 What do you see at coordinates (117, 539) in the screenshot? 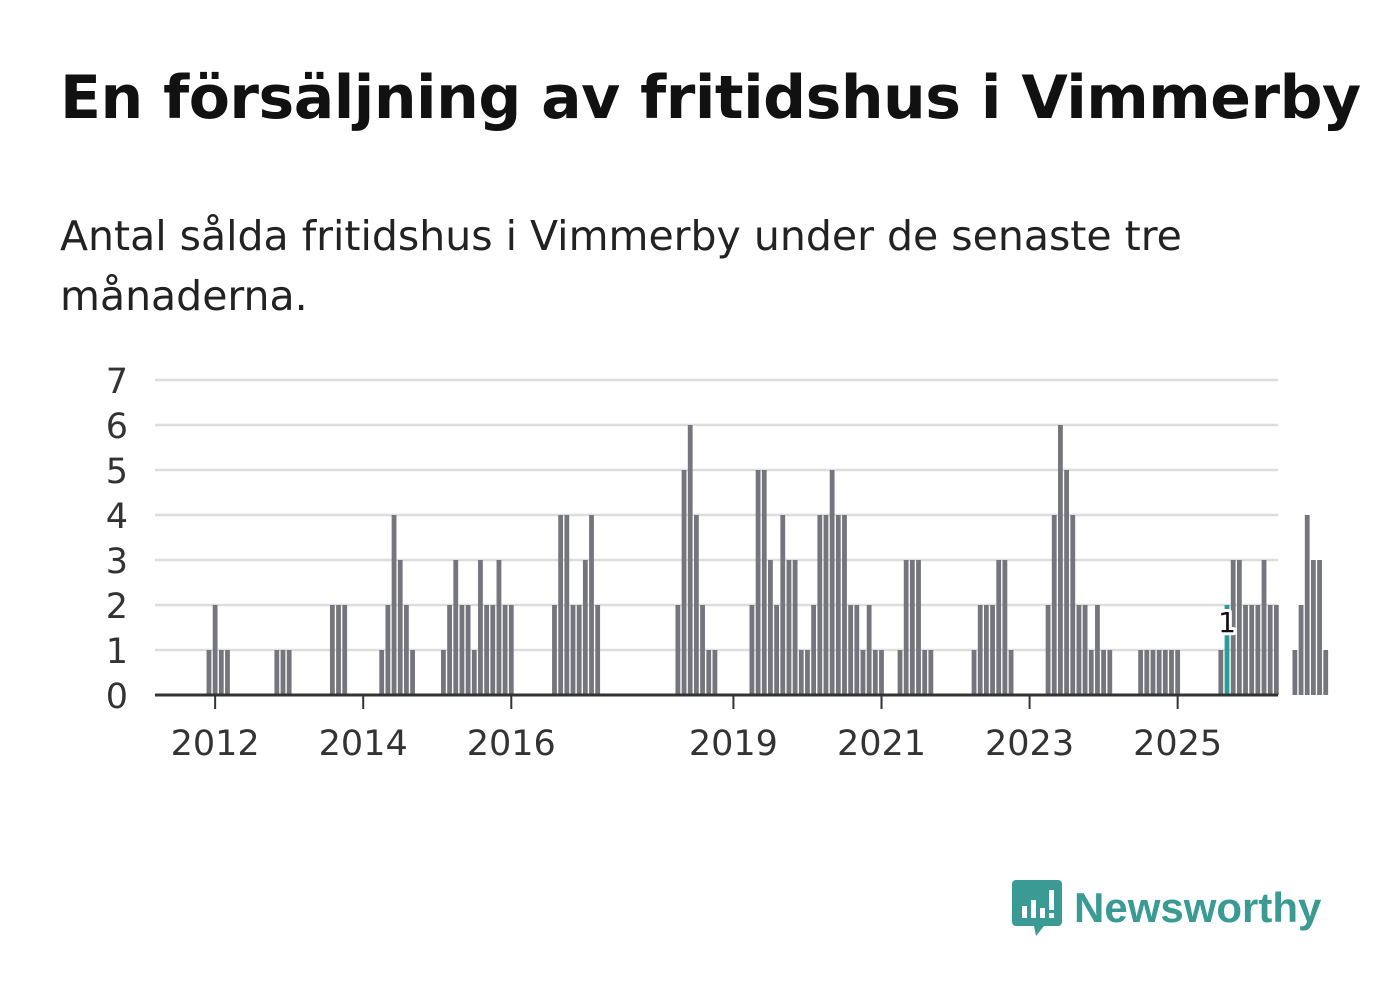
I see `y-axis-ticks: 0 1 2 3 4 5 6 7` at bounding box center [117, 539].